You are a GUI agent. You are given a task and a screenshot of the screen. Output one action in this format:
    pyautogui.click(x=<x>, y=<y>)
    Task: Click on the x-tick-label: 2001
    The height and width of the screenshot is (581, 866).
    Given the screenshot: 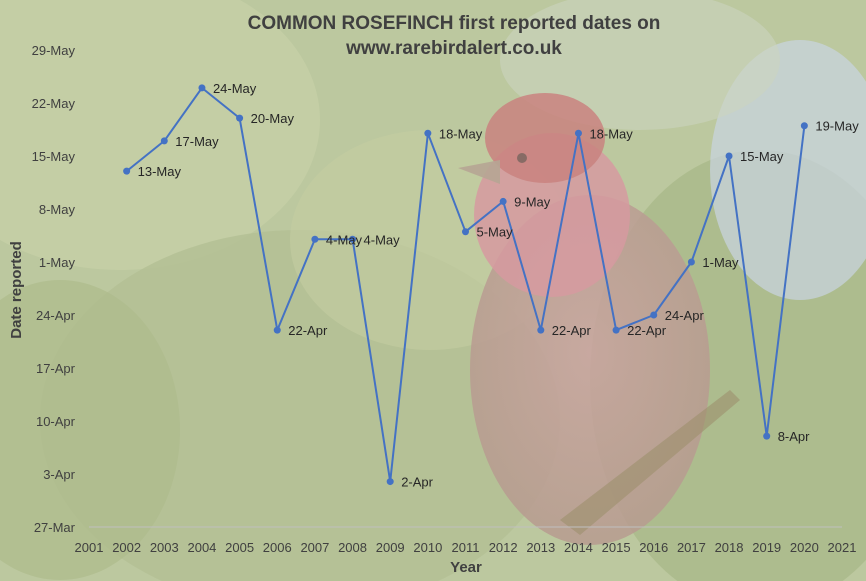 What is the action you would take?
    pyautogui.click(x=89, y=547)
    